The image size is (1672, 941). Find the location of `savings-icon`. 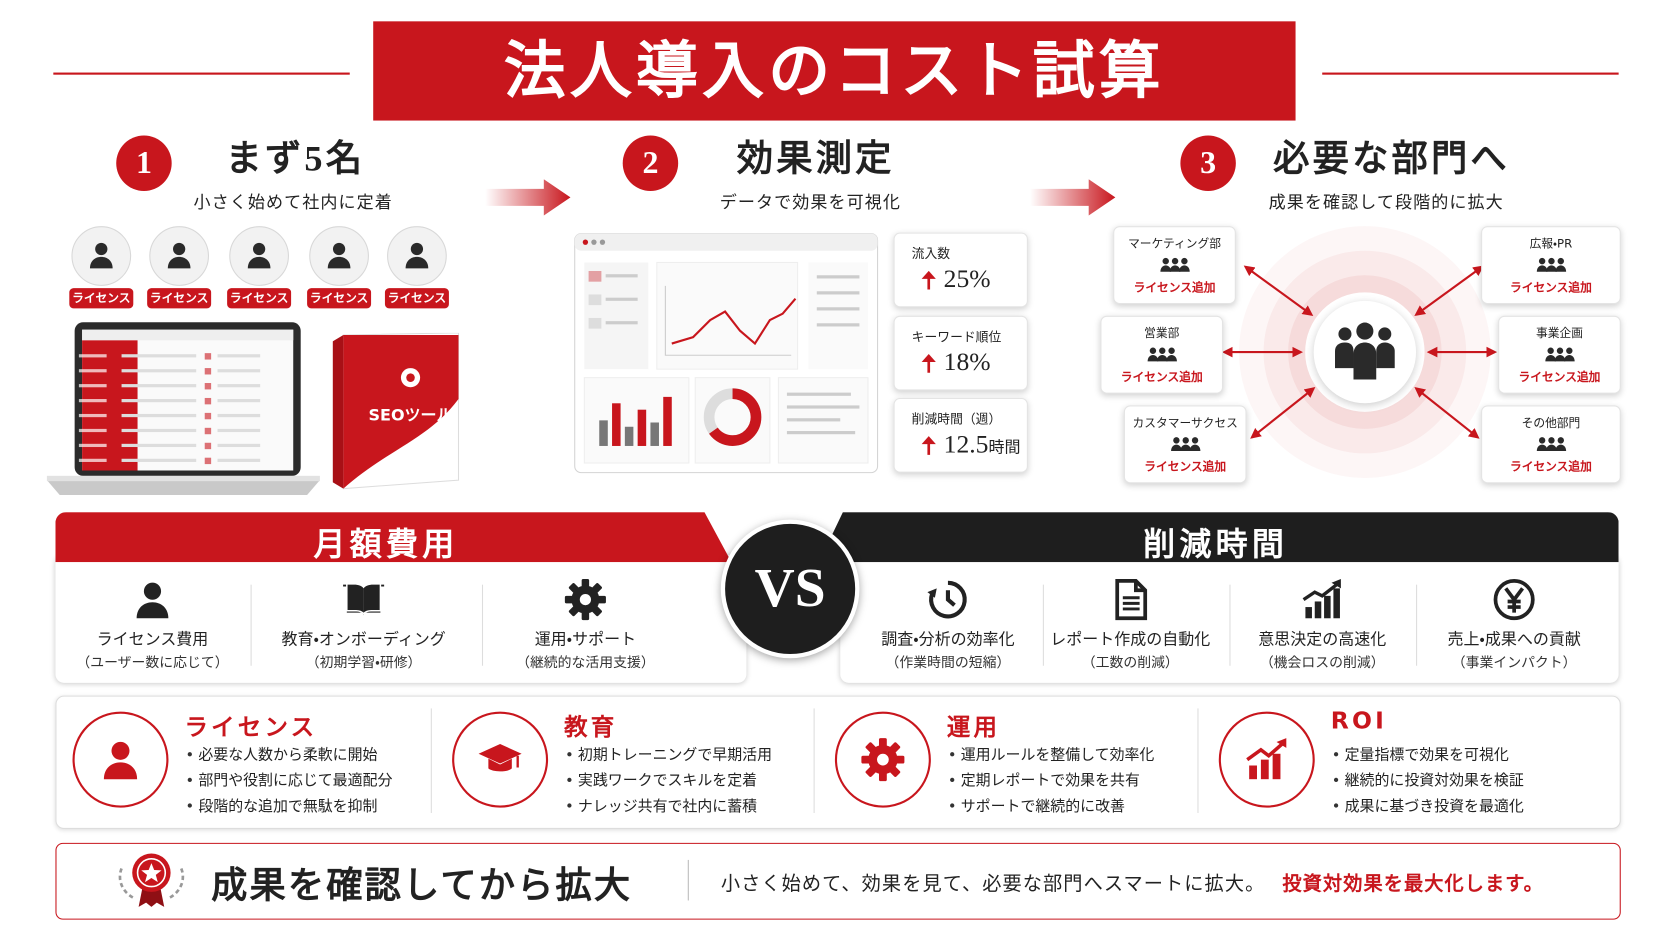

savings-icon is located at coordinates (947, 599).